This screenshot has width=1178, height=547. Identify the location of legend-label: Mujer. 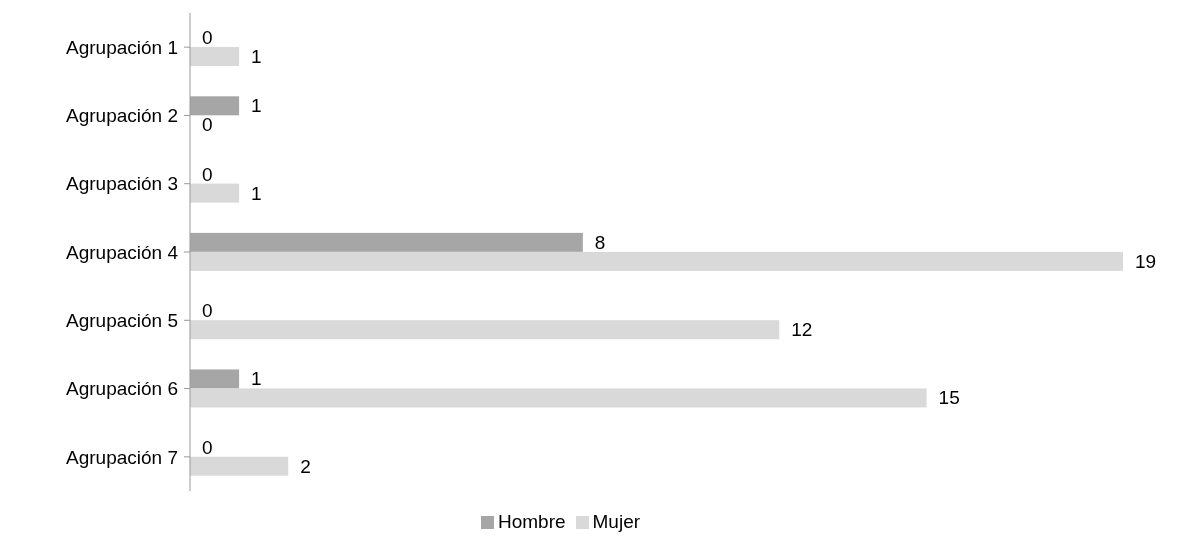
(616, 521).